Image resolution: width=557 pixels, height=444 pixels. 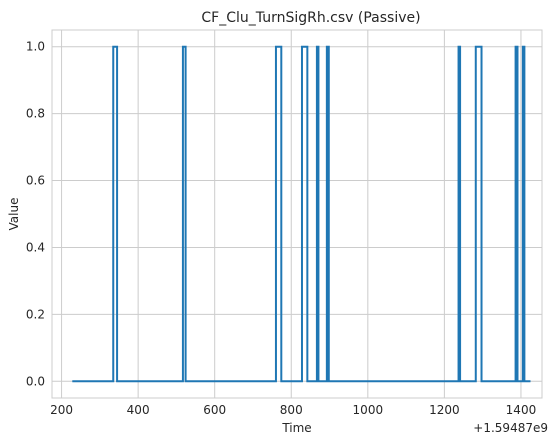 What do you see at coordinates (444, 410) in the screenshot?
I see `x-tick-label: 1200` at bounding box center [444, 410].